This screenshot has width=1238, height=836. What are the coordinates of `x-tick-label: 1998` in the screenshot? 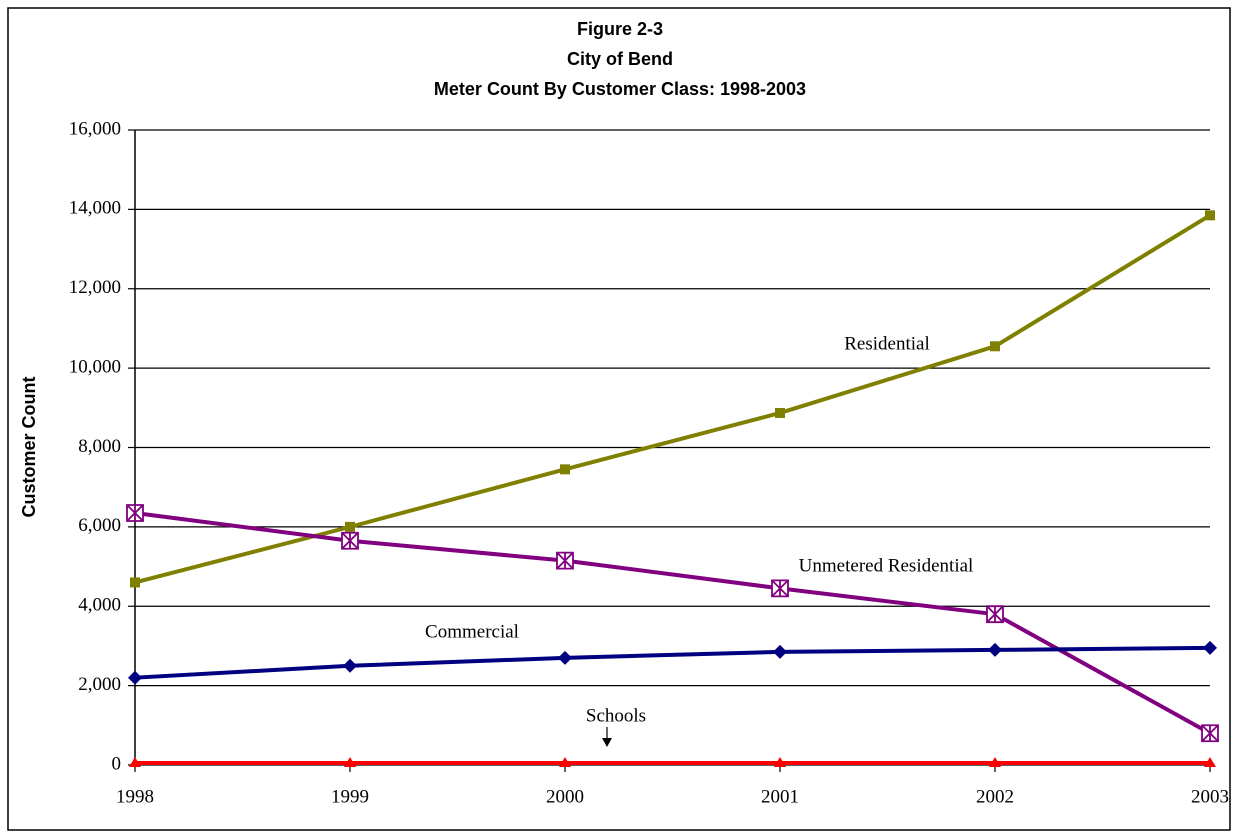 It's located at (135, 796).